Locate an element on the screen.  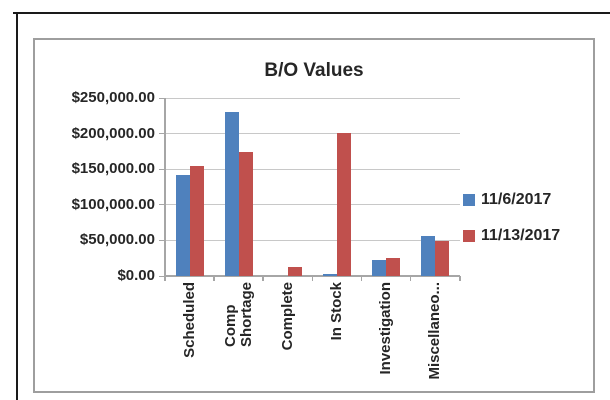
bar-11-6-2017-comp is located at coordinates (231, 193).